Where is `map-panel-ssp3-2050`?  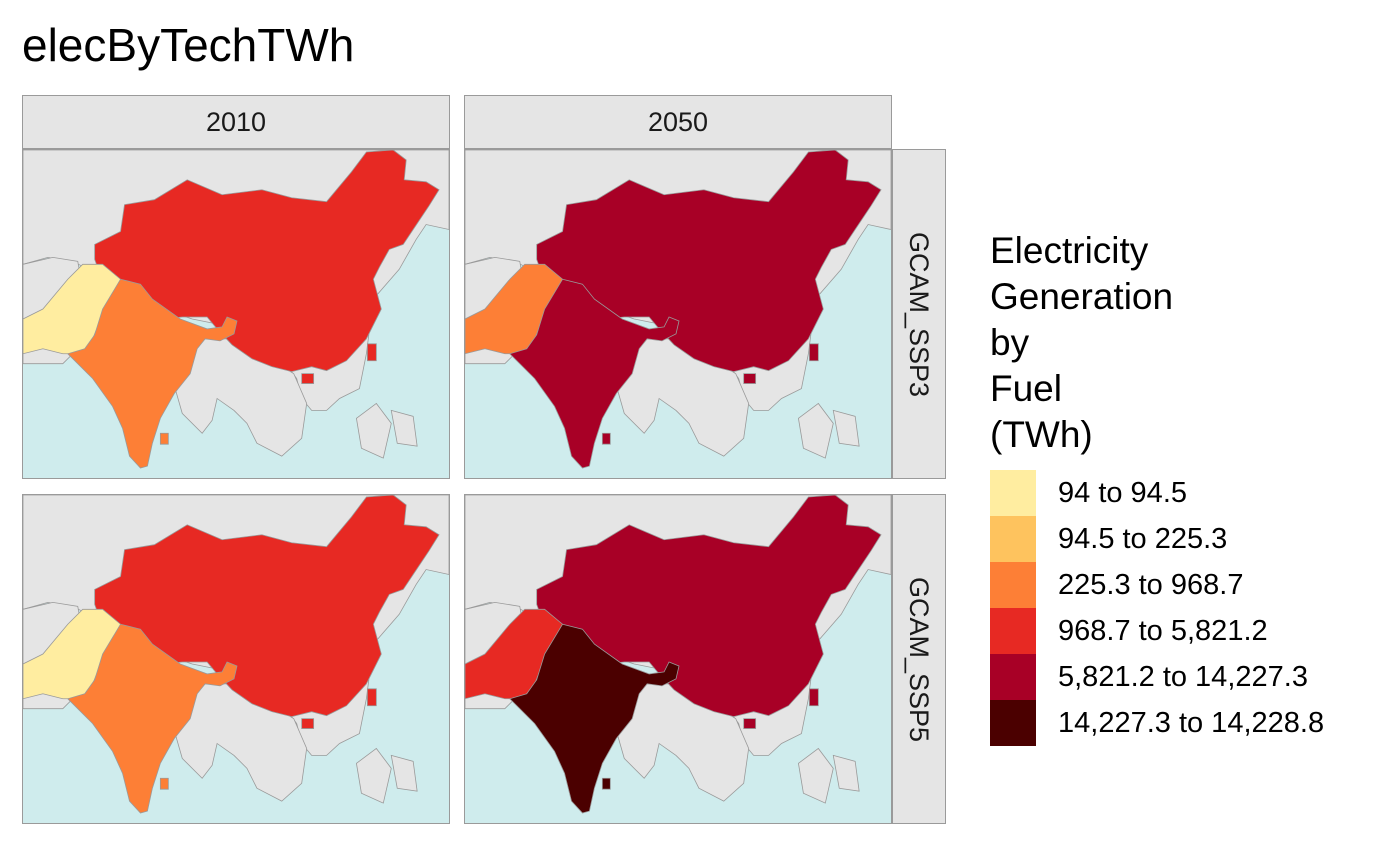
map-panel-ssp3-2050 is located at coordinates (678, 314).